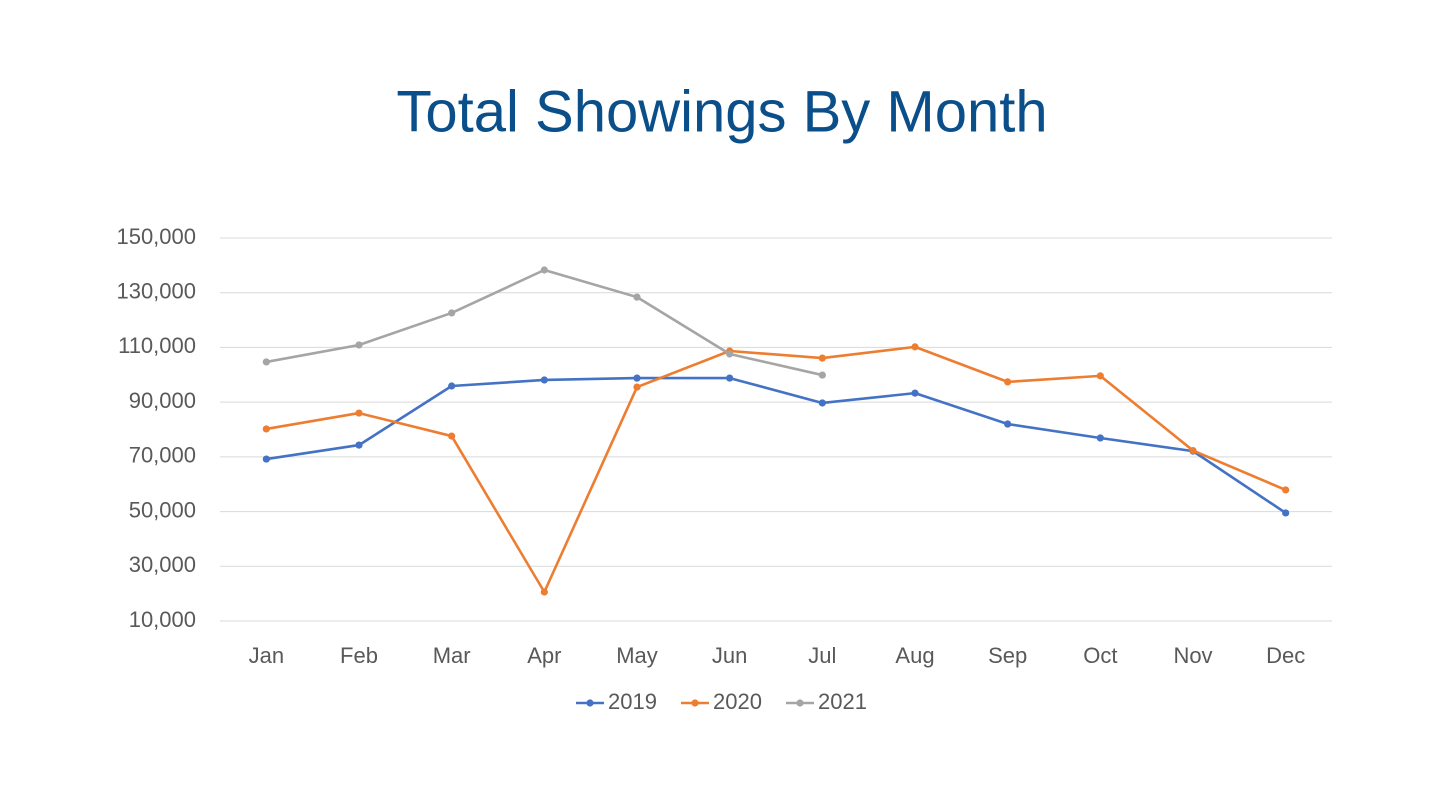  What do you see at coordinates (822, 655) in the screenshot?
I see `x-tick-label: Jul` at bounding box center [822, 655].